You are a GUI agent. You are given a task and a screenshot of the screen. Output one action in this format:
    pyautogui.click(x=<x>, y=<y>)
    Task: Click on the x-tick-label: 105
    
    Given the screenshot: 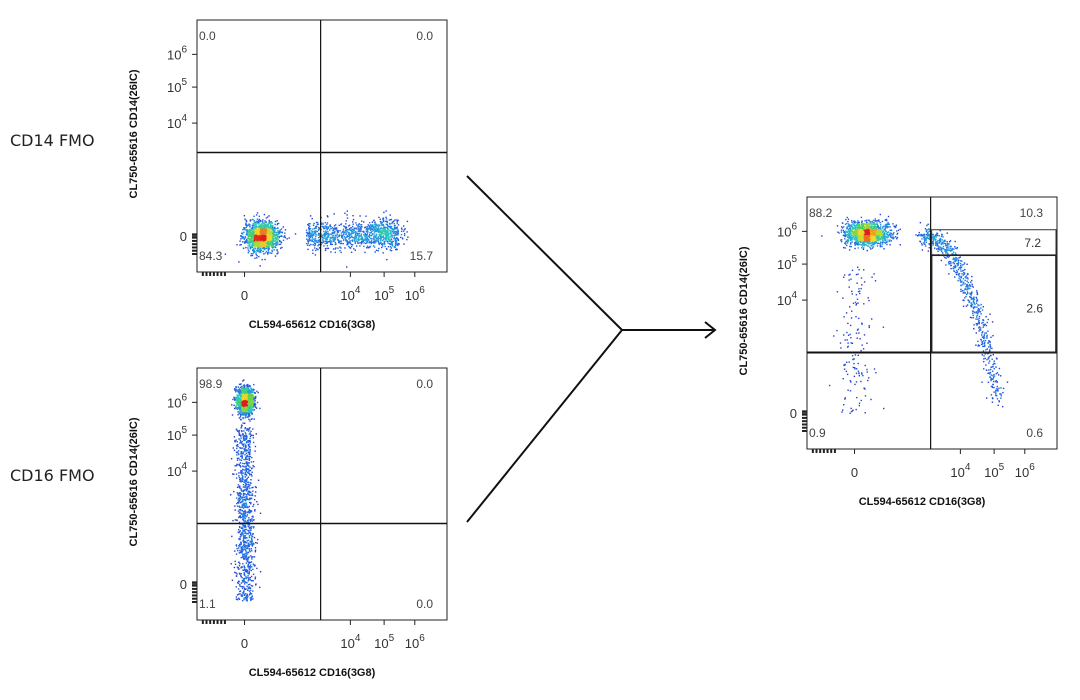 What is the action you would take?
    pyautogui.click(x=384, y=642)
    